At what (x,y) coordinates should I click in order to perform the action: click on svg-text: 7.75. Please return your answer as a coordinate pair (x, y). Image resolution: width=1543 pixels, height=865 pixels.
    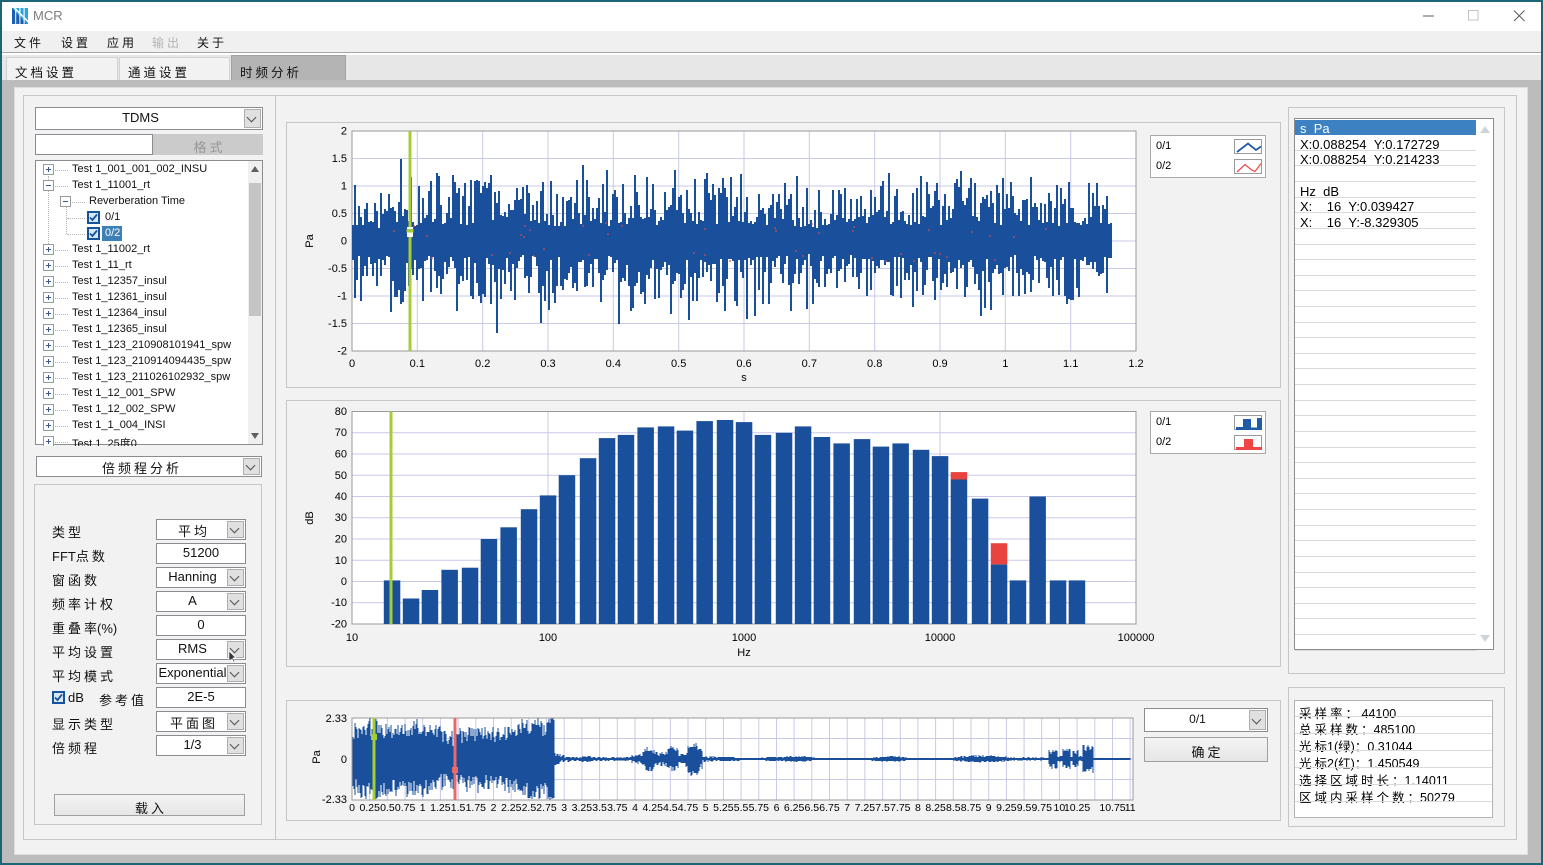
    Looking at the image, I should click on (900, 808).